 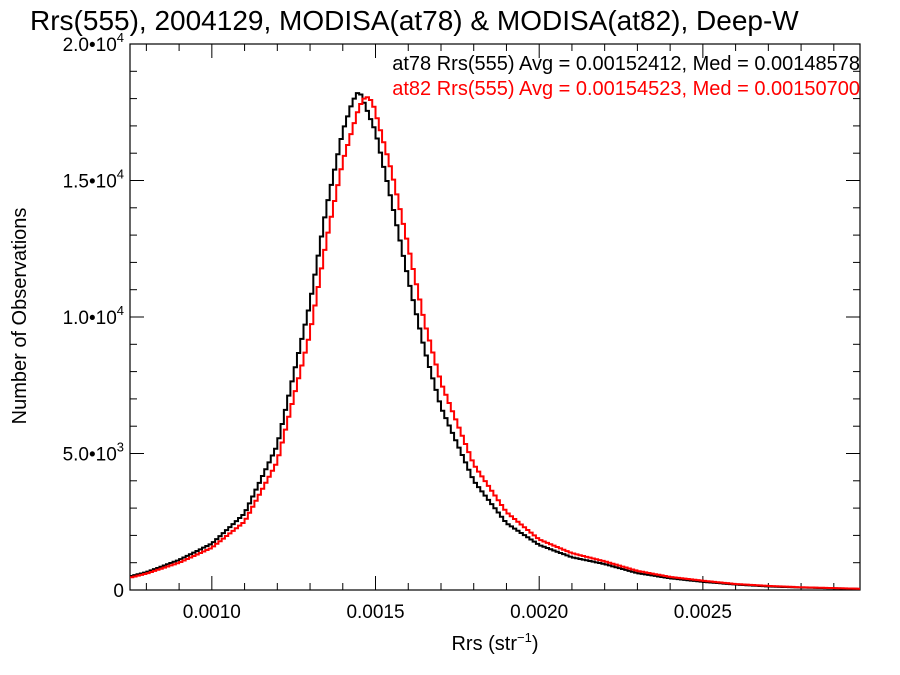 I want to click on y-tick-mantissa: 1.5•10, so click(x=90, y=182).